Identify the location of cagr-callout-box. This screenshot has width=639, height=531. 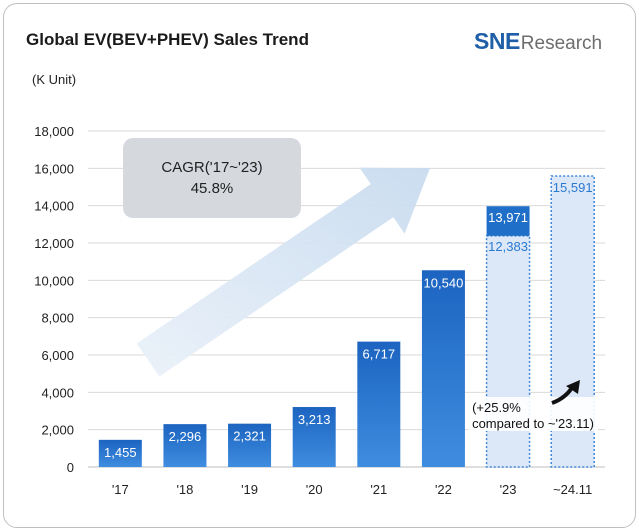
(212, 178).